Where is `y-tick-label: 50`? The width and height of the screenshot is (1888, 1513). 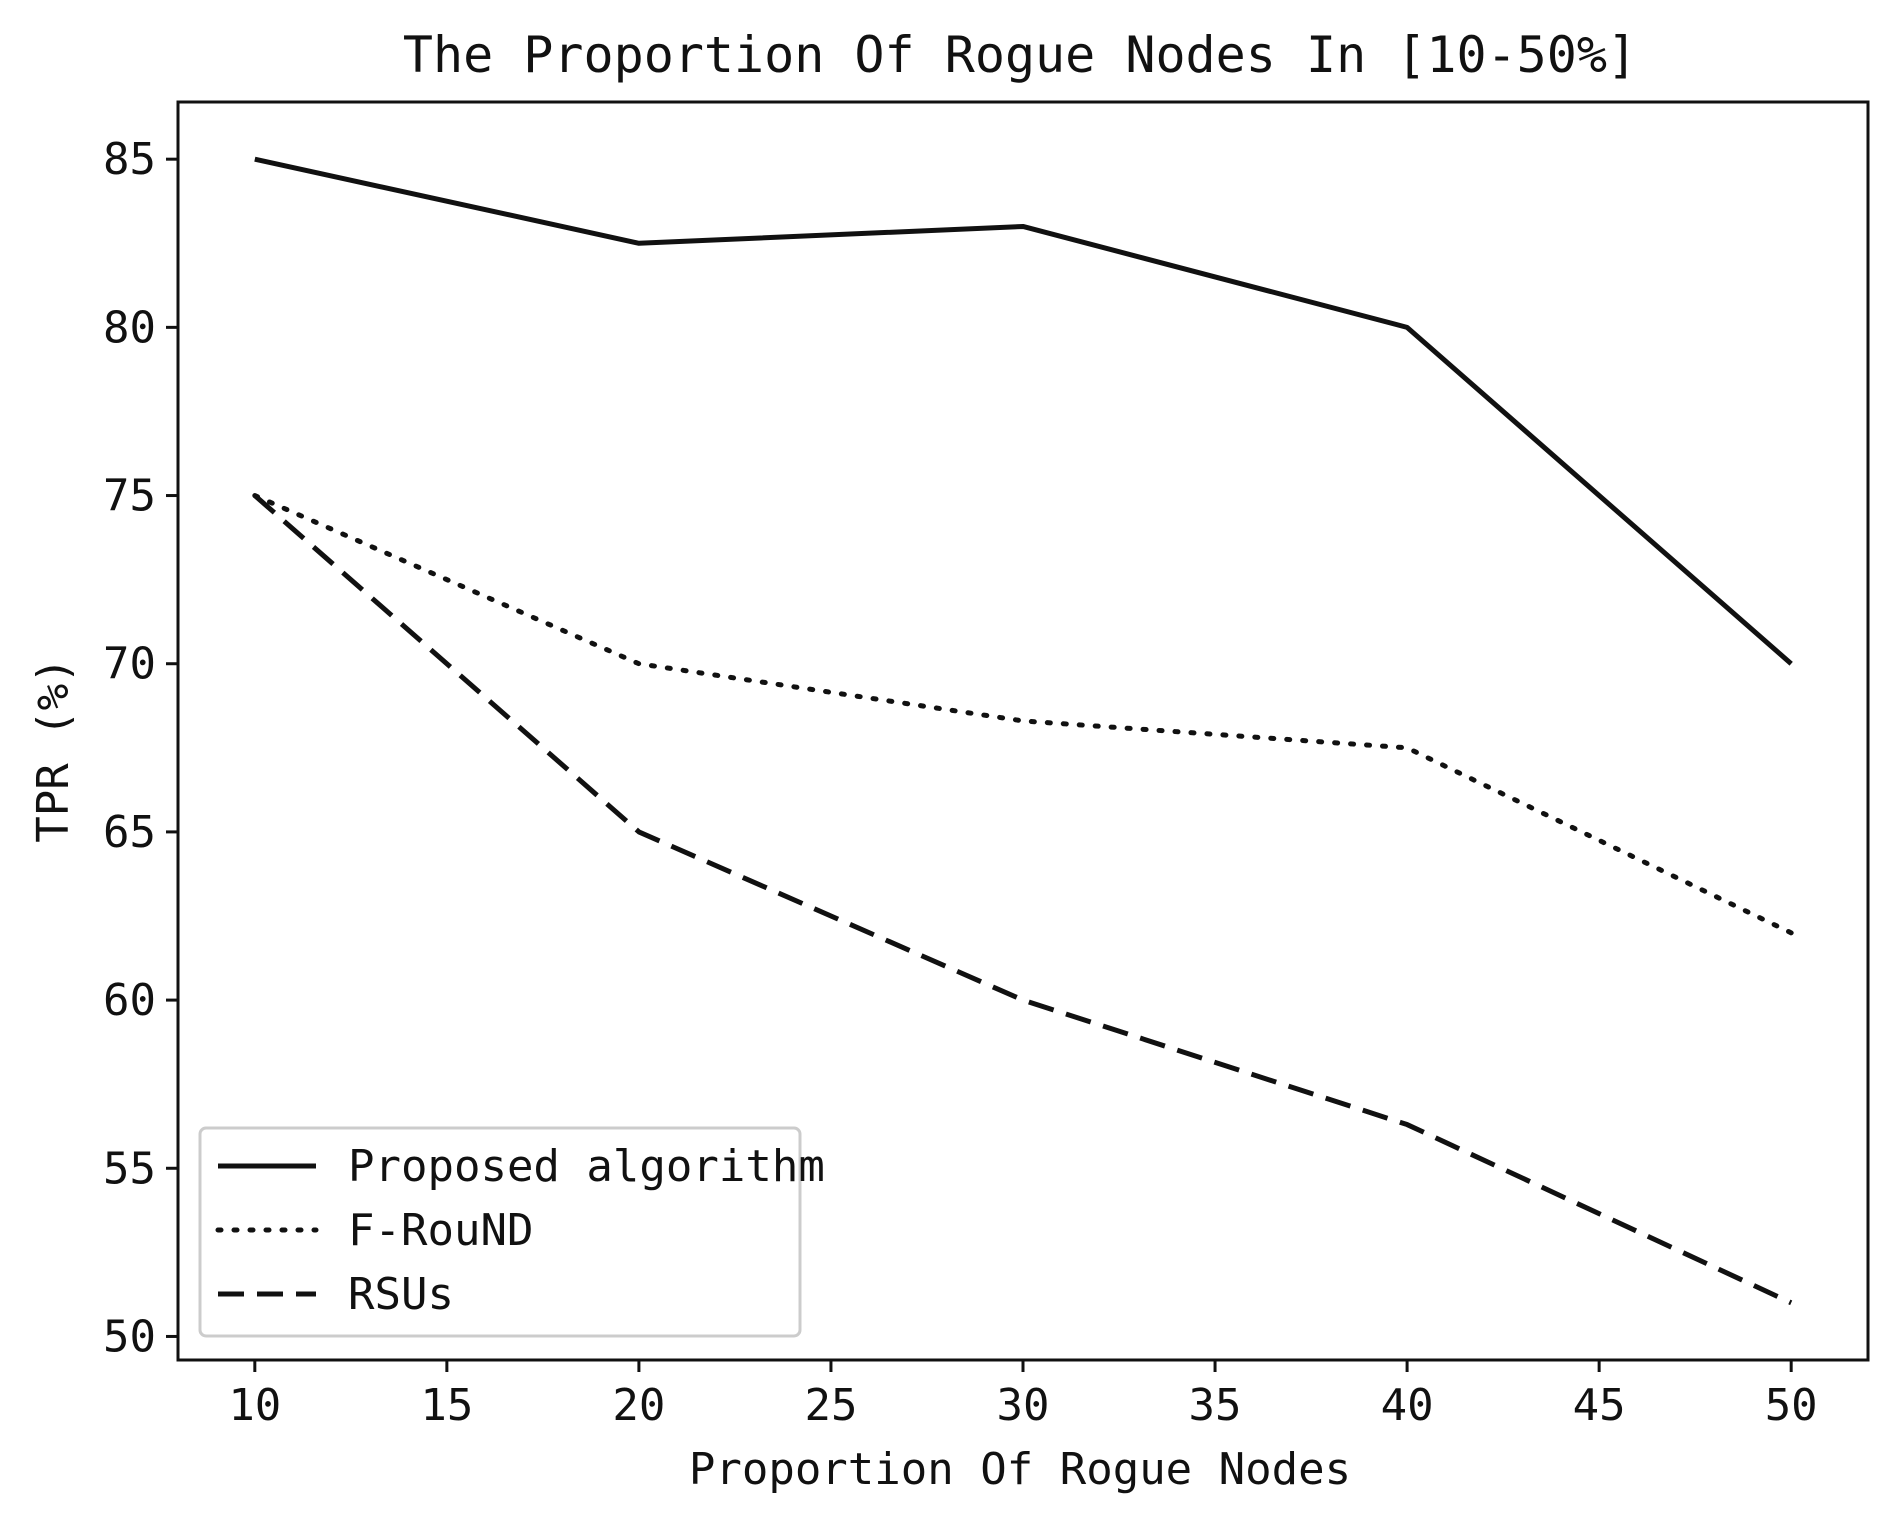
y-tick-label: 50 is located at coordinates (129, 1336).